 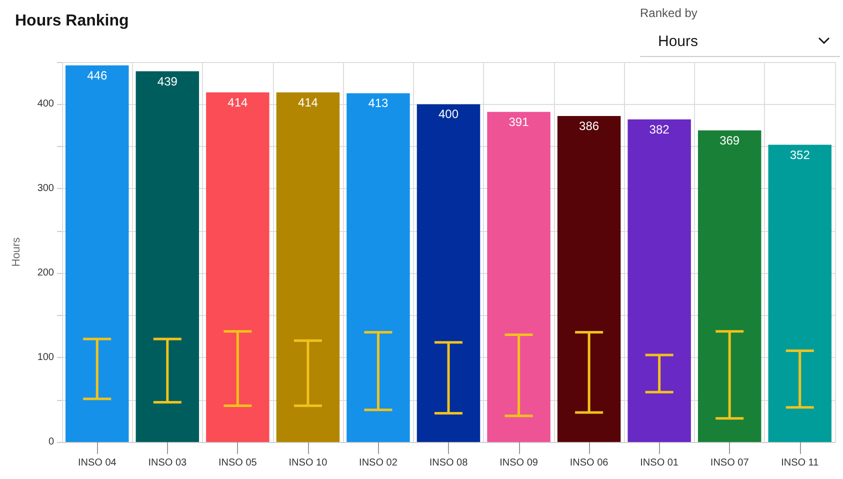 What do you see at coordinates (72, 21) in the screenshot?
I see `chart-title: Hours Ranking` at bounding box center [72, 21].